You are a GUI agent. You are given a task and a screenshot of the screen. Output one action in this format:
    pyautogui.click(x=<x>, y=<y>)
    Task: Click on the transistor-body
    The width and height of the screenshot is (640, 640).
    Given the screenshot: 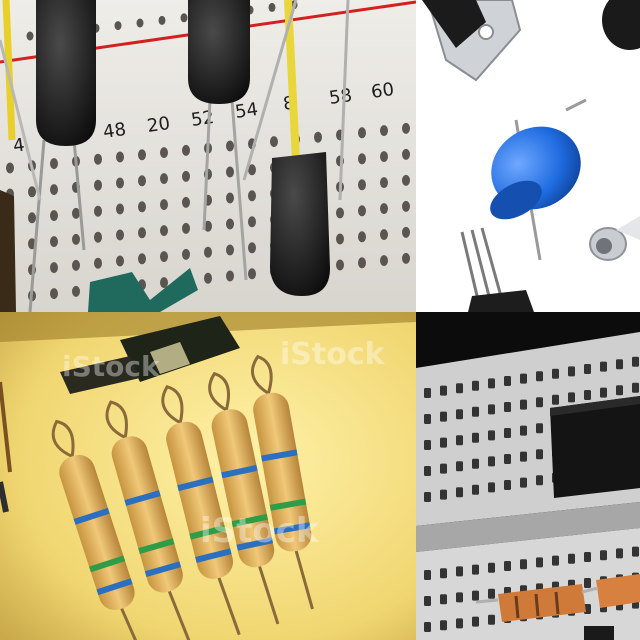 What is the action you would take?
    pyautogui.click(x=501, y=301)
    